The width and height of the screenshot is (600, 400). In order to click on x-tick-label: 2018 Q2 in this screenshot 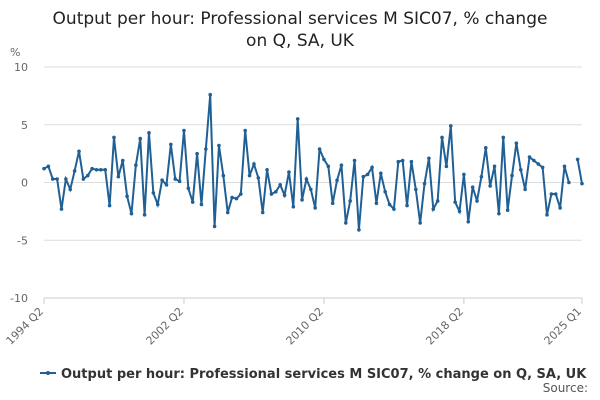, I will do `click(444, 326)`.